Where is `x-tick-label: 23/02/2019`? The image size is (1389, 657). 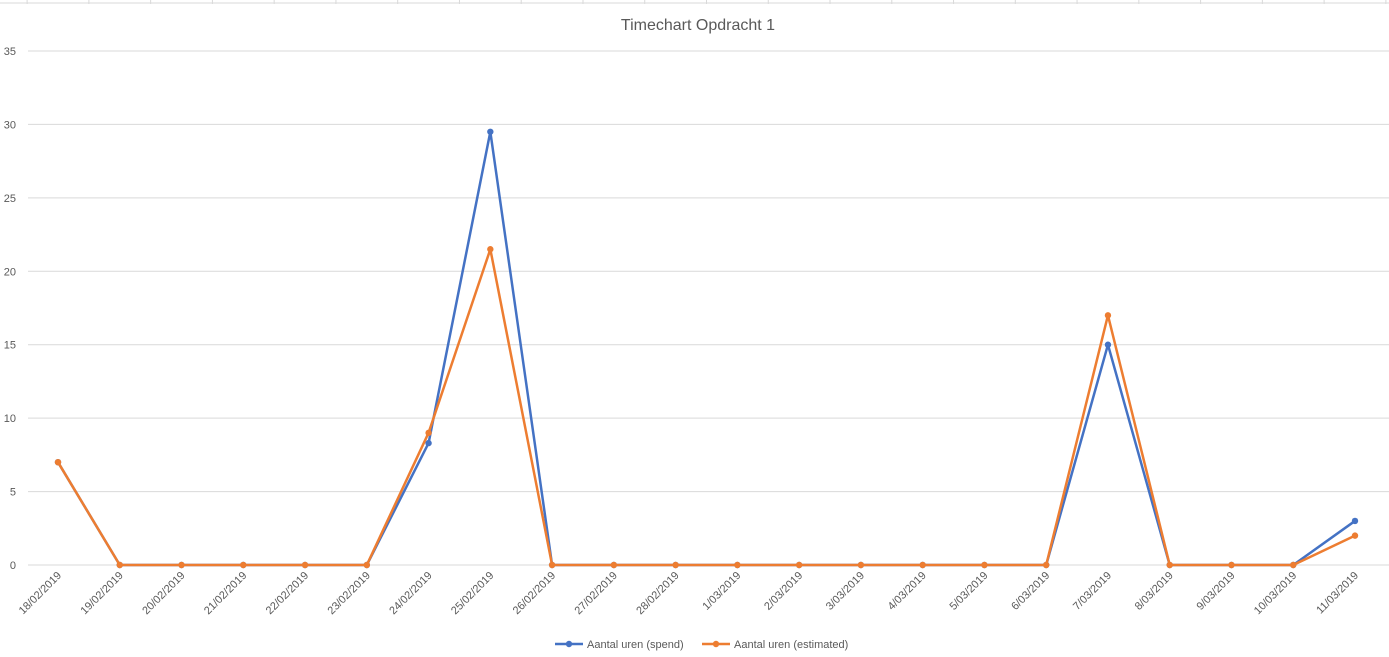
x-tick-label: 23/02/2019 is located at coordinates (349, 593).